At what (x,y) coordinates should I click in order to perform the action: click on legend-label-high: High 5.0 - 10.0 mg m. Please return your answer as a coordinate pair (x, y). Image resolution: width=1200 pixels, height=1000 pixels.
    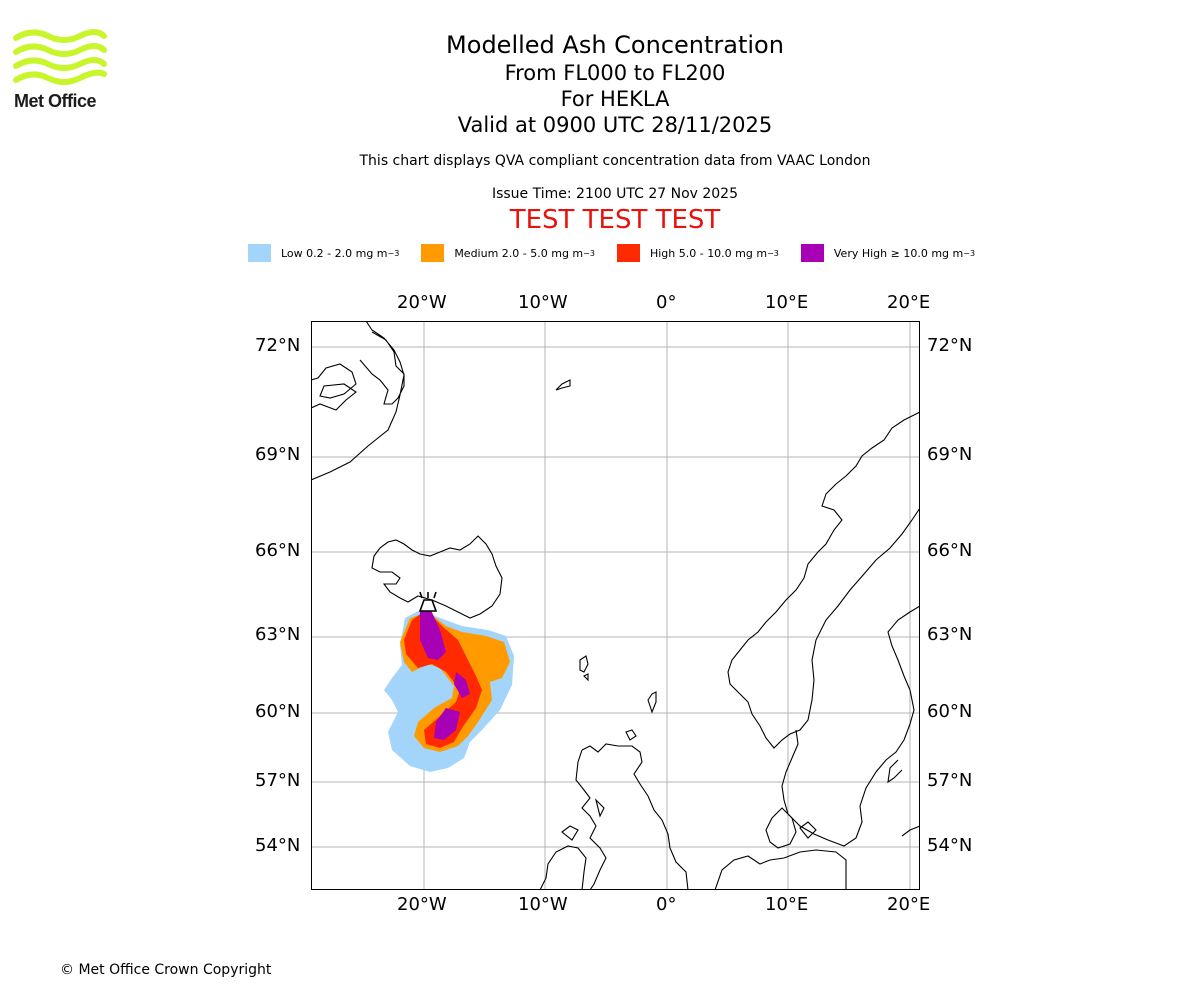
    Looking at the image, I should click on (708, 253).